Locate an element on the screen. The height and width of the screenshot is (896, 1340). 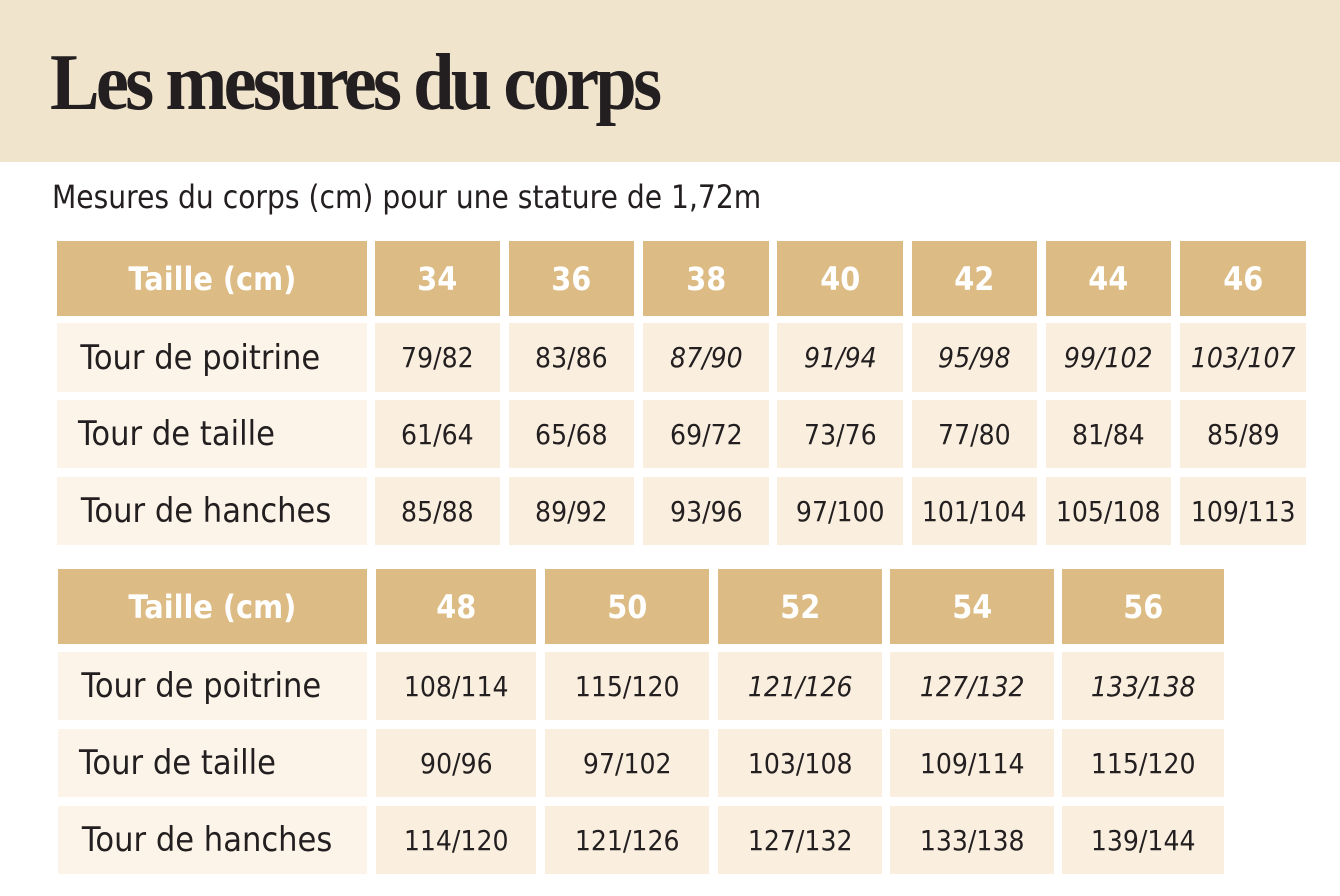
measurement-value-cell-text: 85/88 is located at coordinates (437, 511).